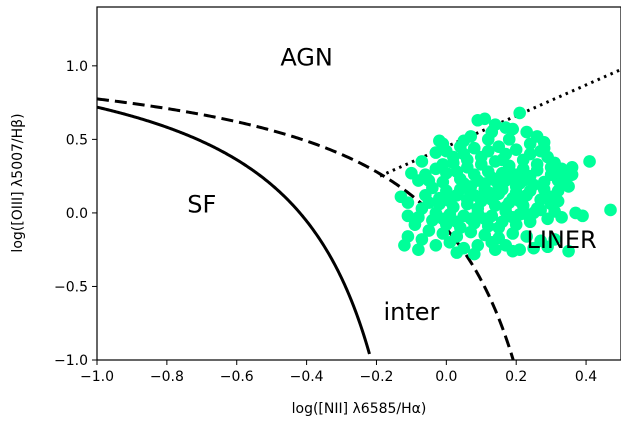  Describe the element at coordinates (446, 377) in the screenshot. I see `x-tick-label: 0.0` at that location.